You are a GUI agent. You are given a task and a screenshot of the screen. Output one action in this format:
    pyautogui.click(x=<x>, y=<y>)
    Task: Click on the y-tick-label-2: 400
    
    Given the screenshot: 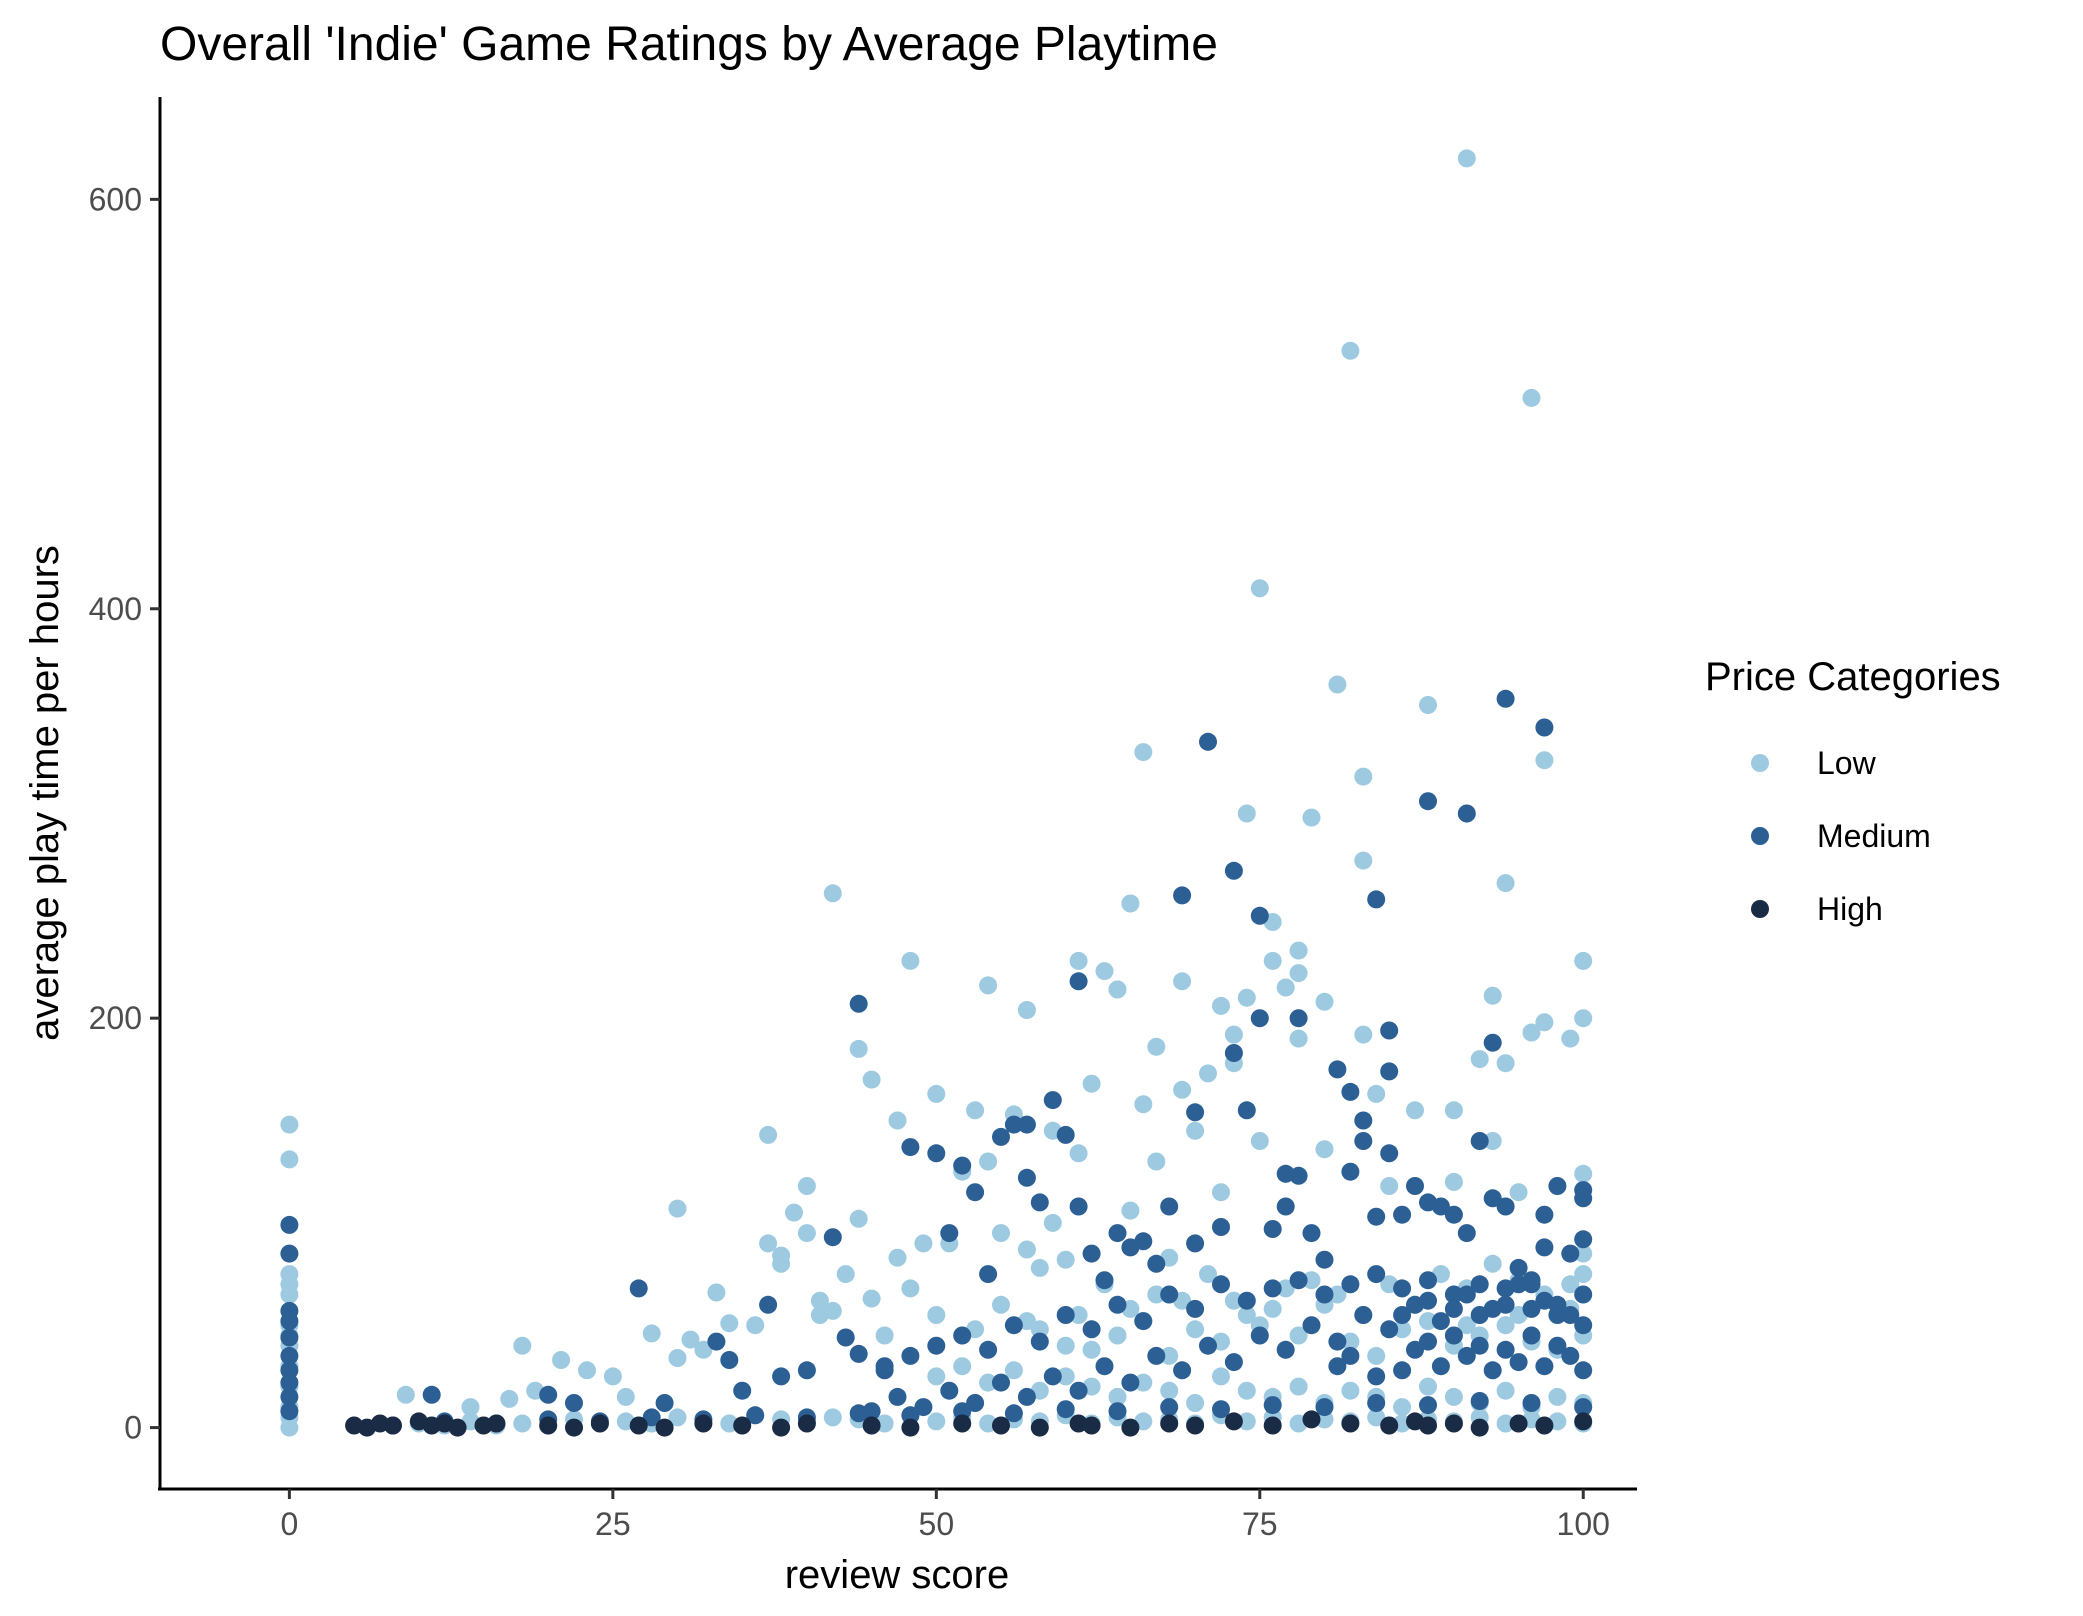 What is the action you would take?
    pyautogui.click(x=115, y=609)
    